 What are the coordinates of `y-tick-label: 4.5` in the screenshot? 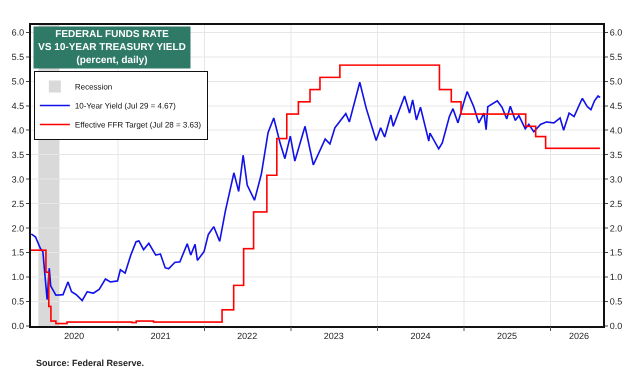 It's located at (18, 105).